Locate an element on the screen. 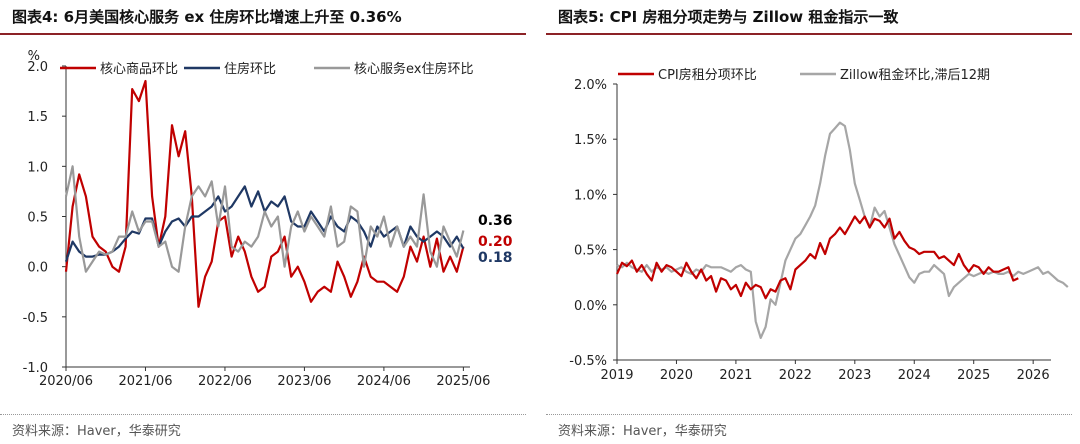 This screenshot has width=1080, height=444. x-tick-label: 2023/06 is located at coordinates (304, 381).